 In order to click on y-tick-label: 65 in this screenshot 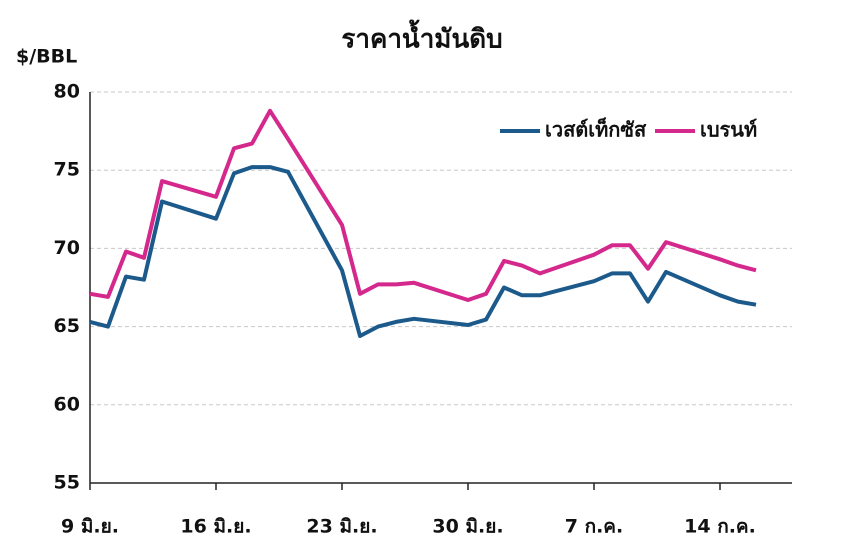, I will do `click(67, 326)`.